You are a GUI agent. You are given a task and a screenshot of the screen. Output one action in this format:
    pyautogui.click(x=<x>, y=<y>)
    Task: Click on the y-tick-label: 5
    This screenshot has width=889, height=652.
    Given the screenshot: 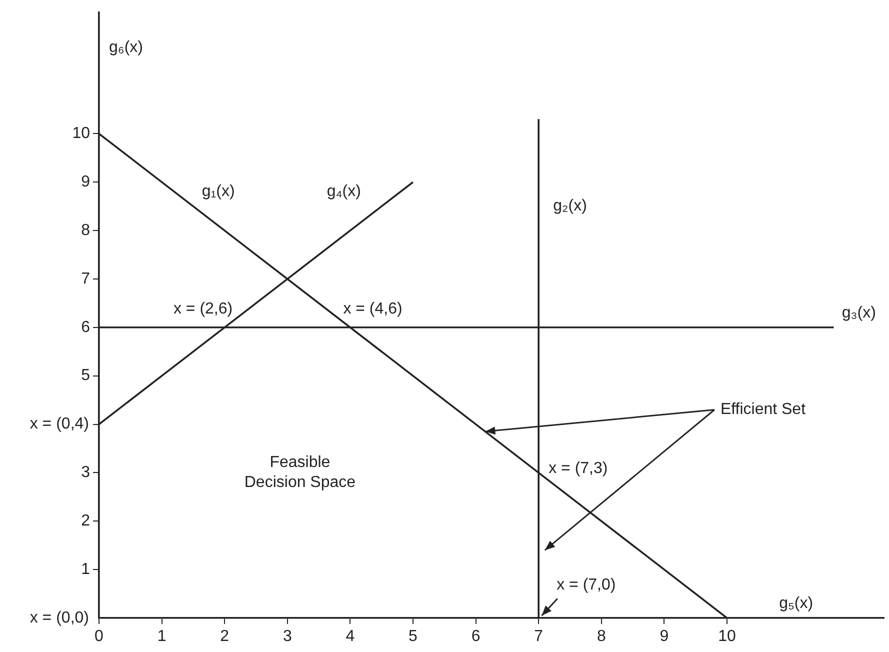 What is the action you would take?
    pyautogui.click(x=85, y=375)
    